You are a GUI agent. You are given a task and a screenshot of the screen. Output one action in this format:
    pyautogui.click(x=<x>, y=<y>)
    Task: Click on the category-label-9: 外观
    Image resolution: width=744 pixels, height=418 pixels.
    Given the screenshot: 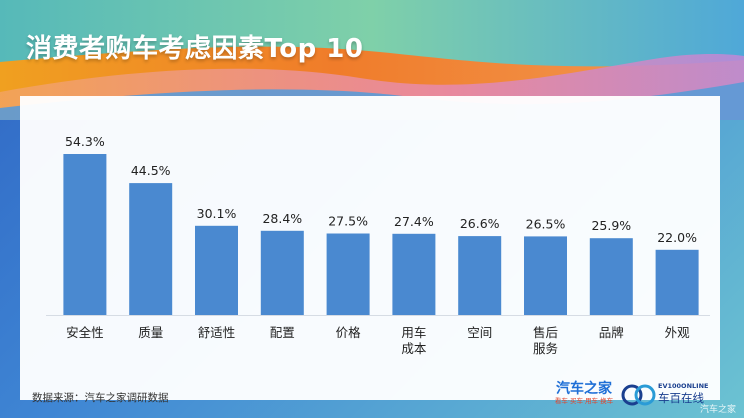 What is the action you would take?
    pyautogui.click(x=678, y=332)
    